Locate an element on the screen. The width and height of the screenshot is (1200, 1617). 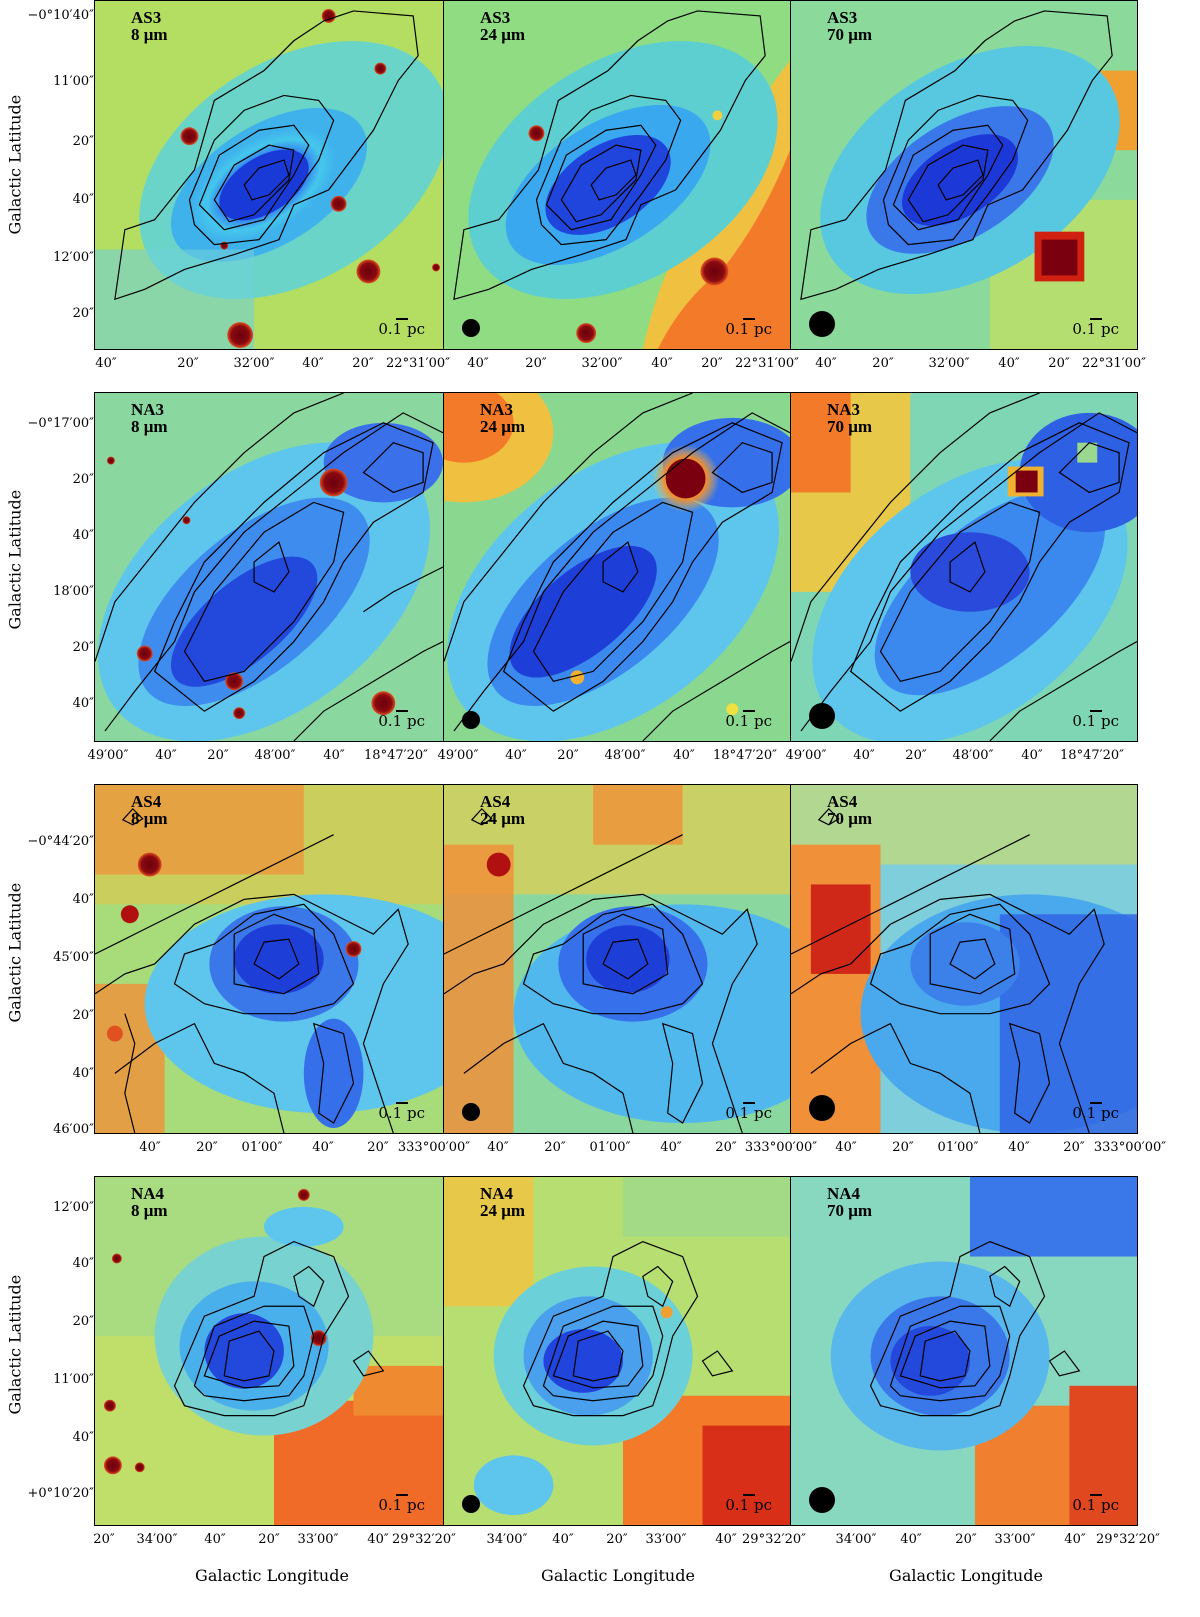
y-axis-label: Galactic Latitude is located at coordinates (15, 559).